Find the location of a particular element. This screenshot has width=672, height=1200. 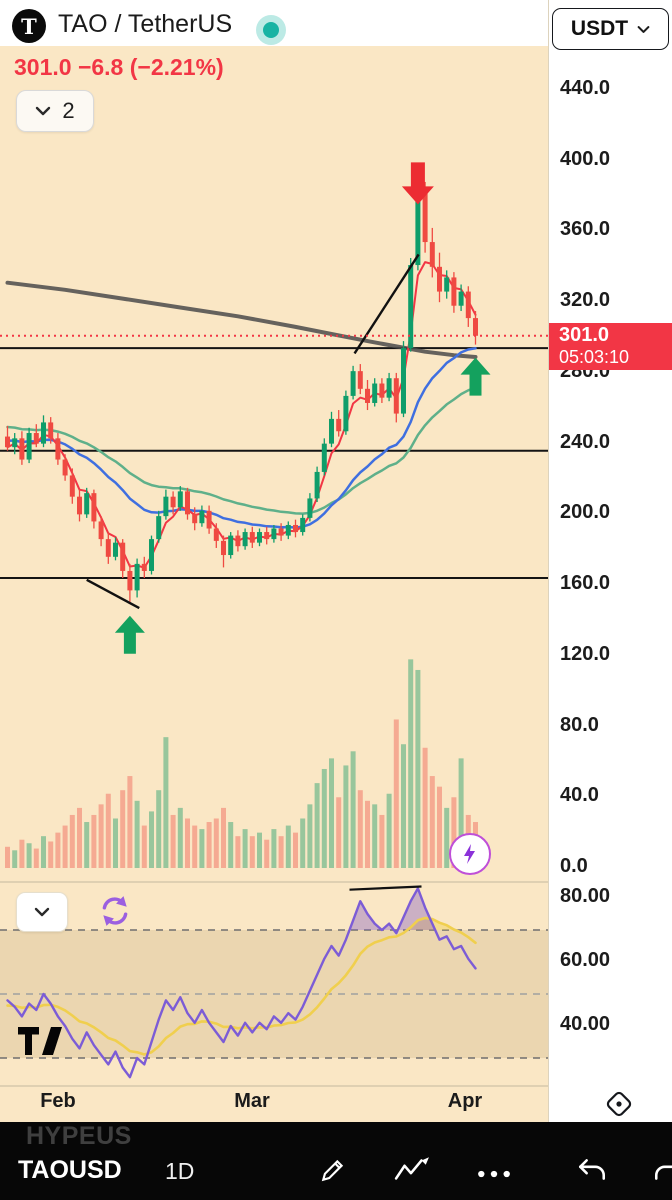

header-bar: T TAO / TetherUS is located at coordinates (274, 23).